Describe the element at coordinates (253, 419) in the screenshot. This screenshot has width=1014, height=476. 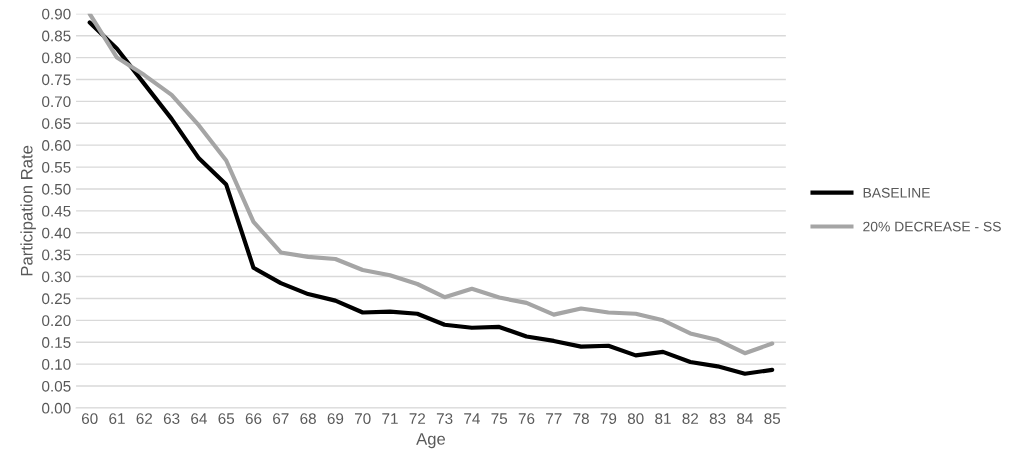
I see `x-tick-label: 66` at that location.